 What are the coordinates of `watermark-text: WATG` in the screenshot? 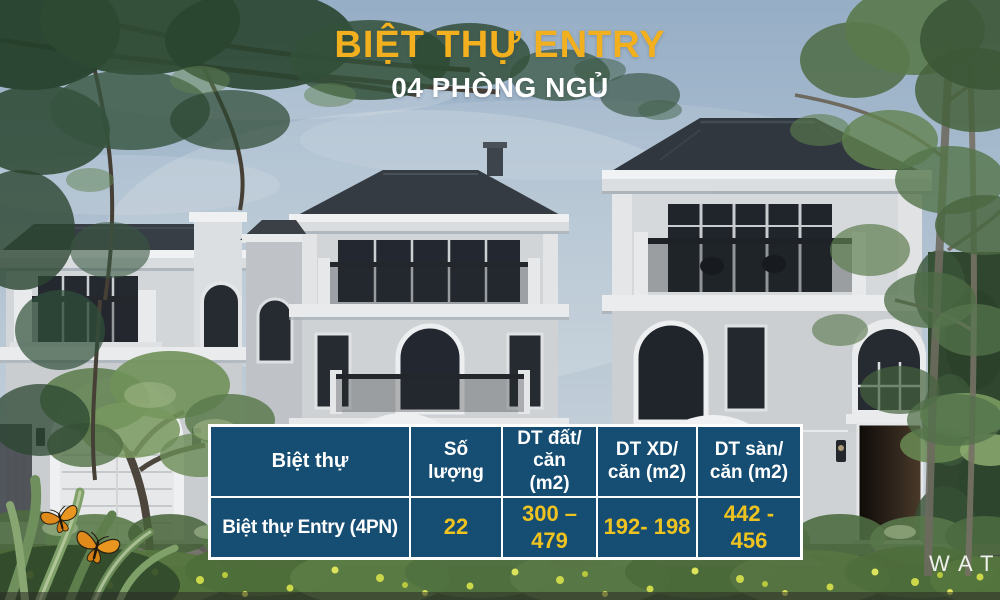 It's located at (964, 563).